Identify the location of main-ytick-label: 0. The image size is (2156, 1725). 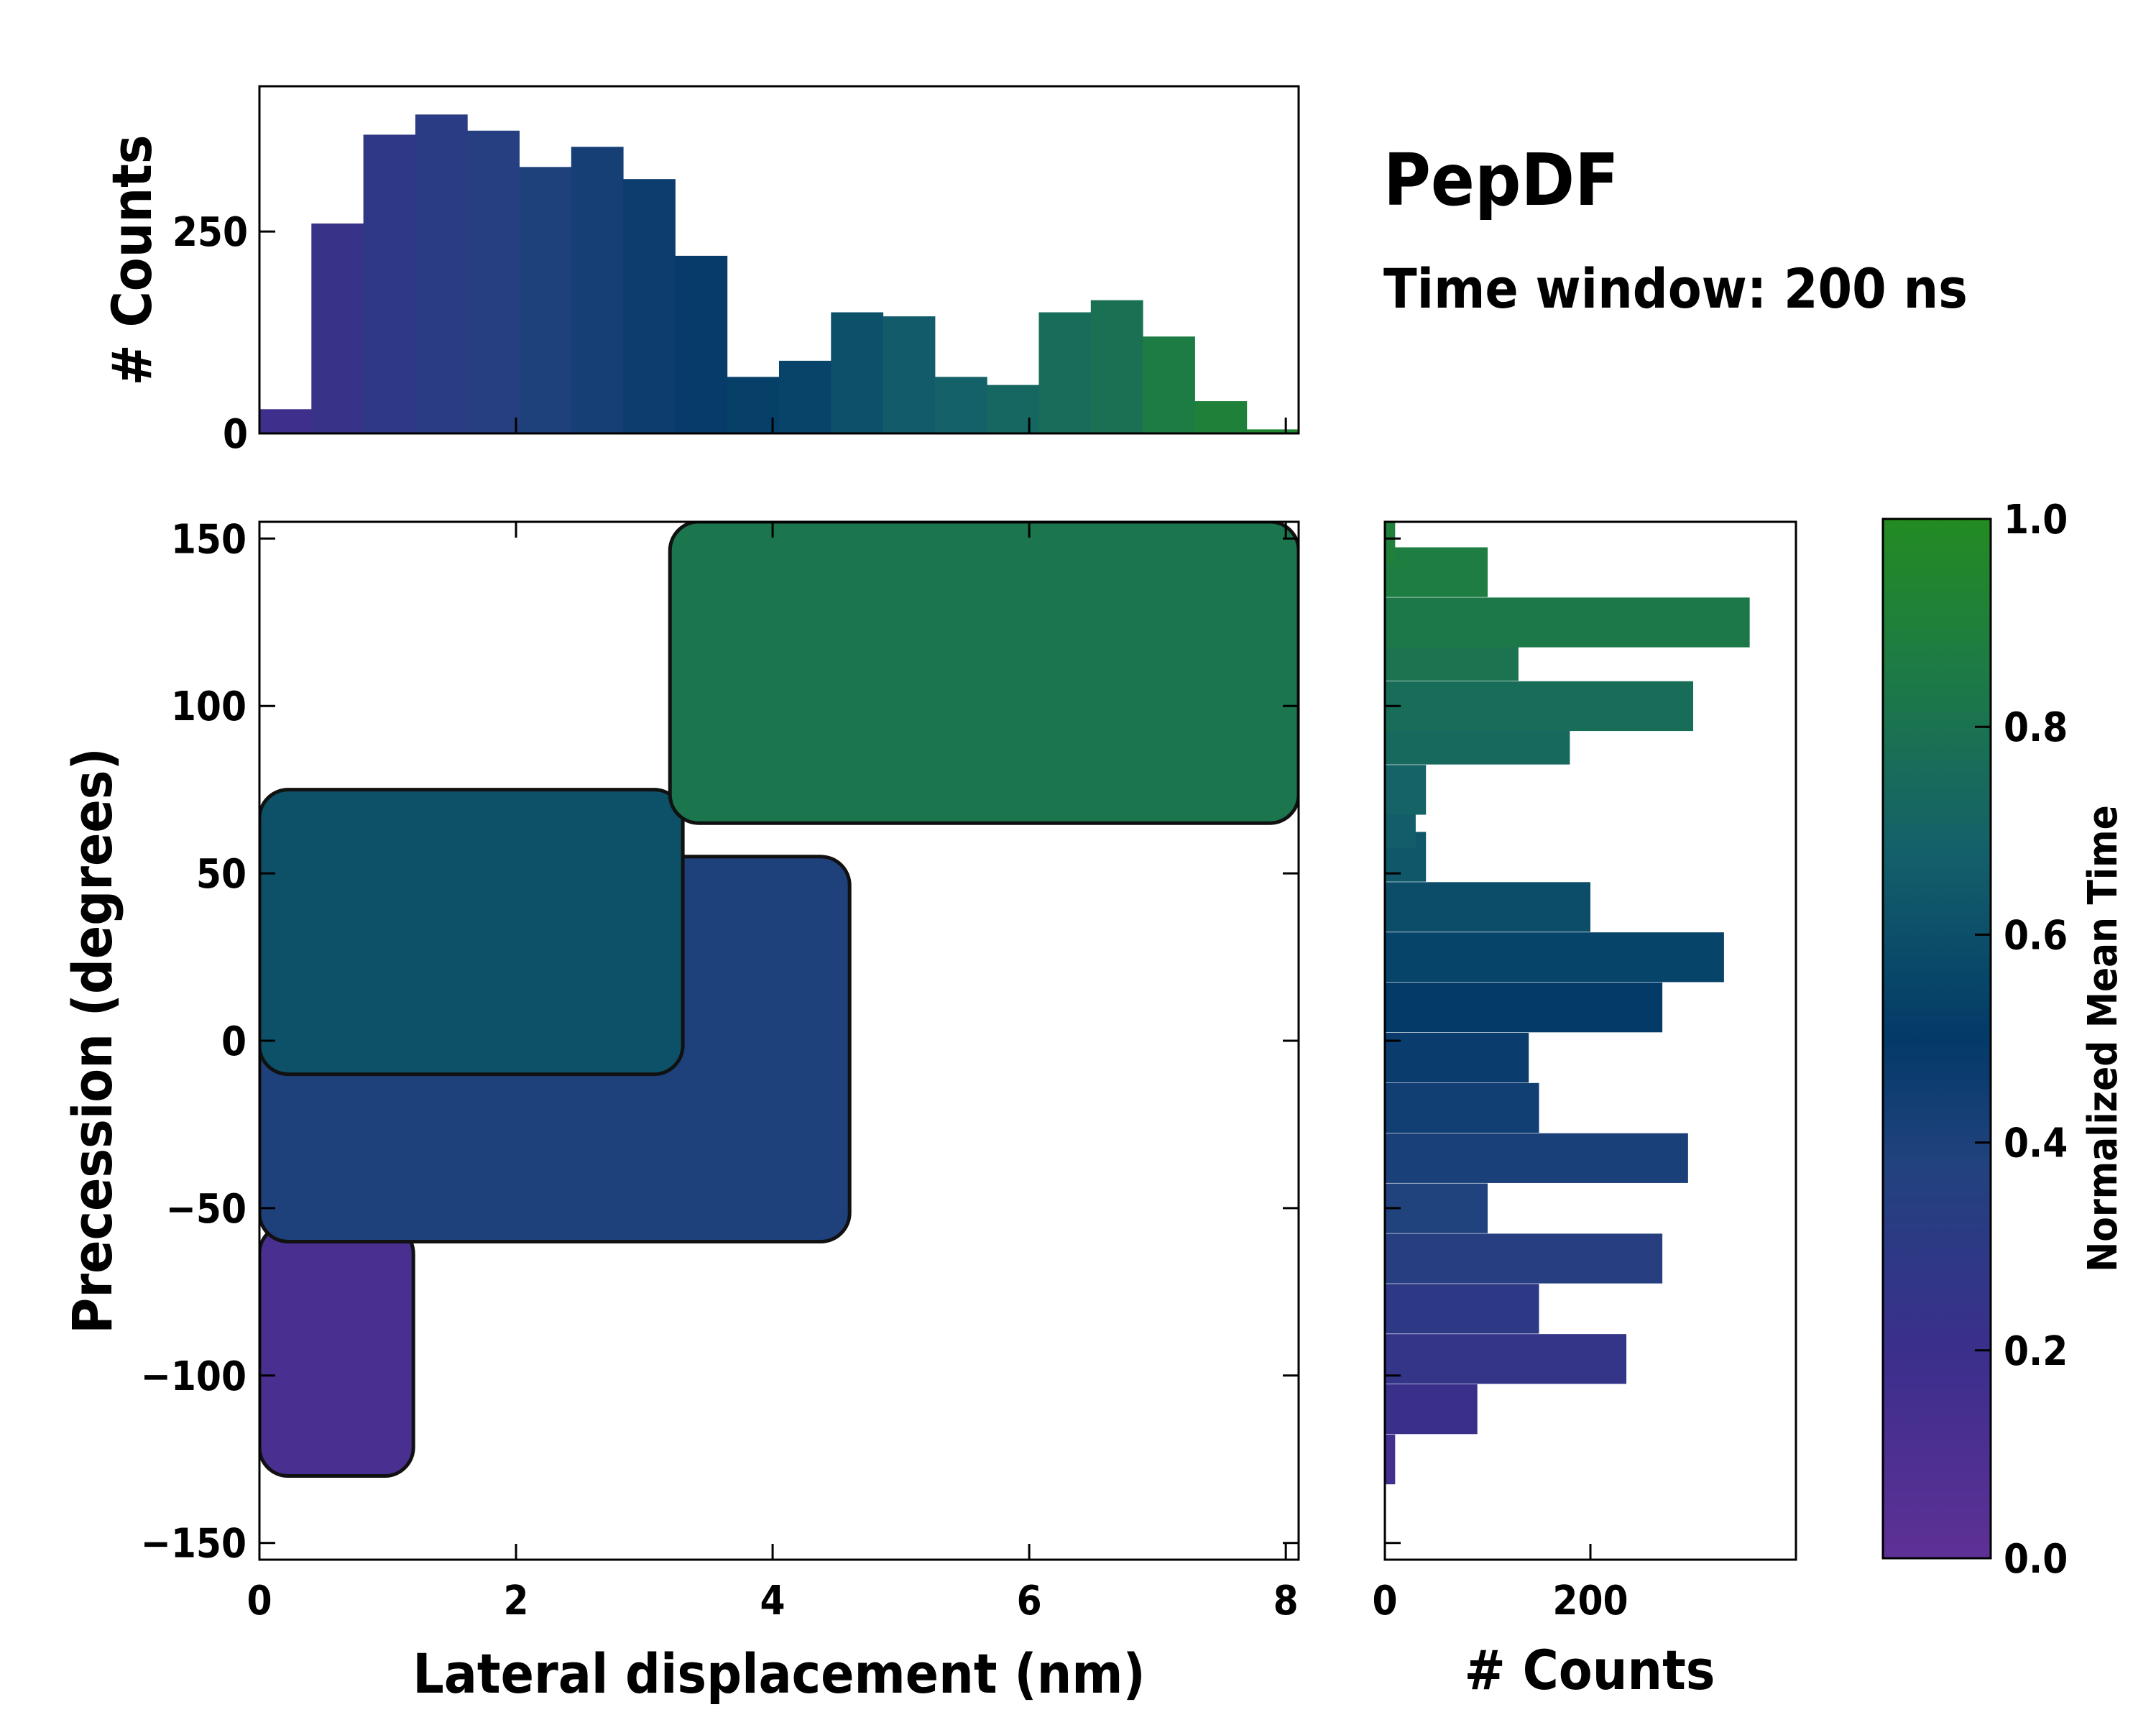
(234, 1041).